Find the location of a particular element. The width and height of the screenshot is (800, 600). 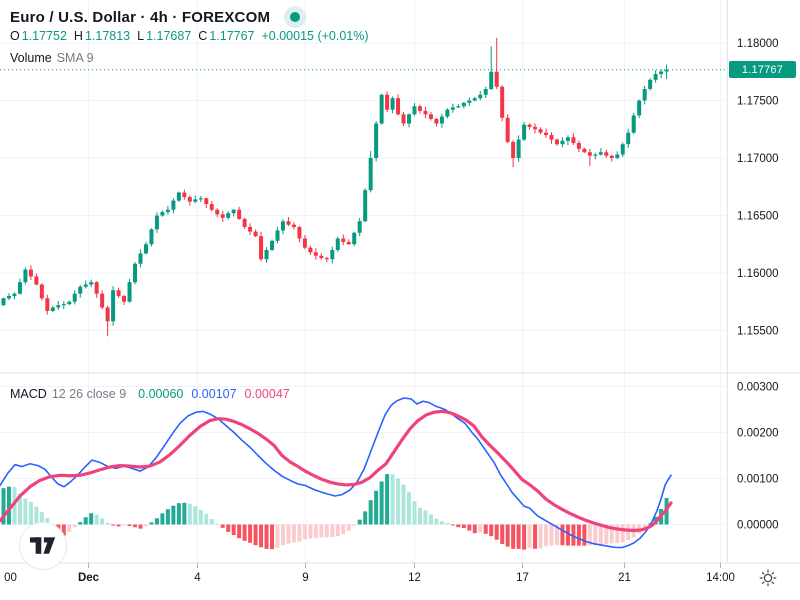

price-tick-label: 1.17500 is located at coordinates (758, 102).